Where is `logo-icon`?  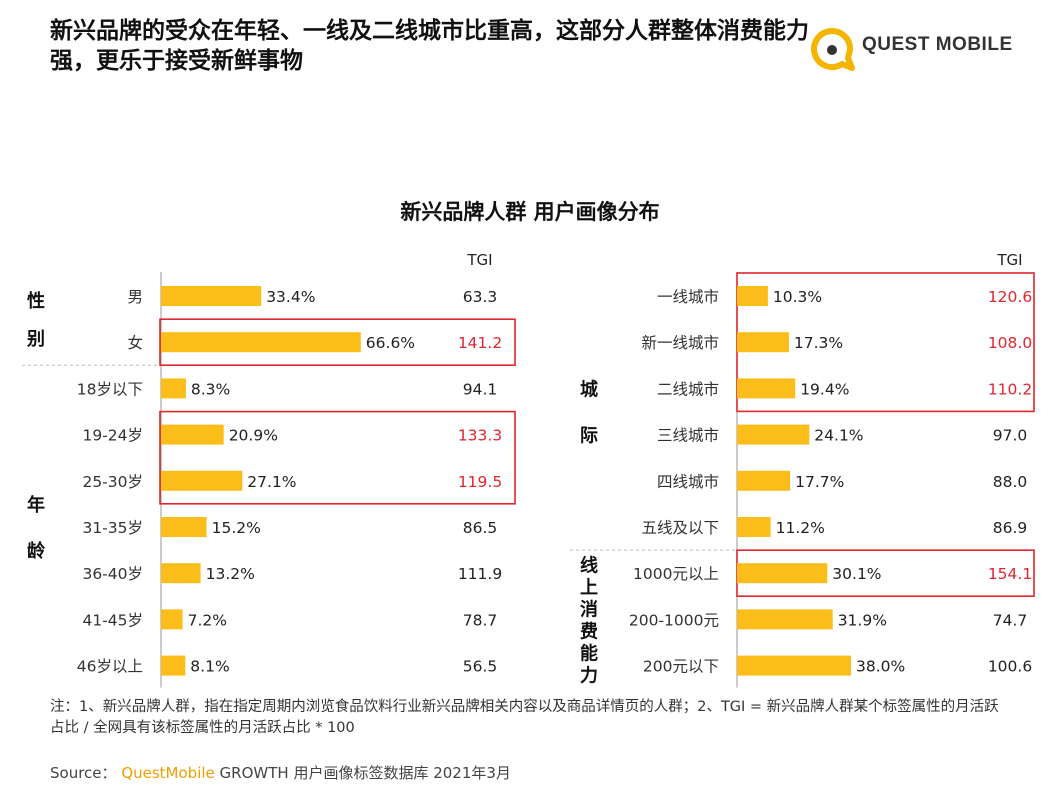
logo-icon is located at coordinates (833, 49).